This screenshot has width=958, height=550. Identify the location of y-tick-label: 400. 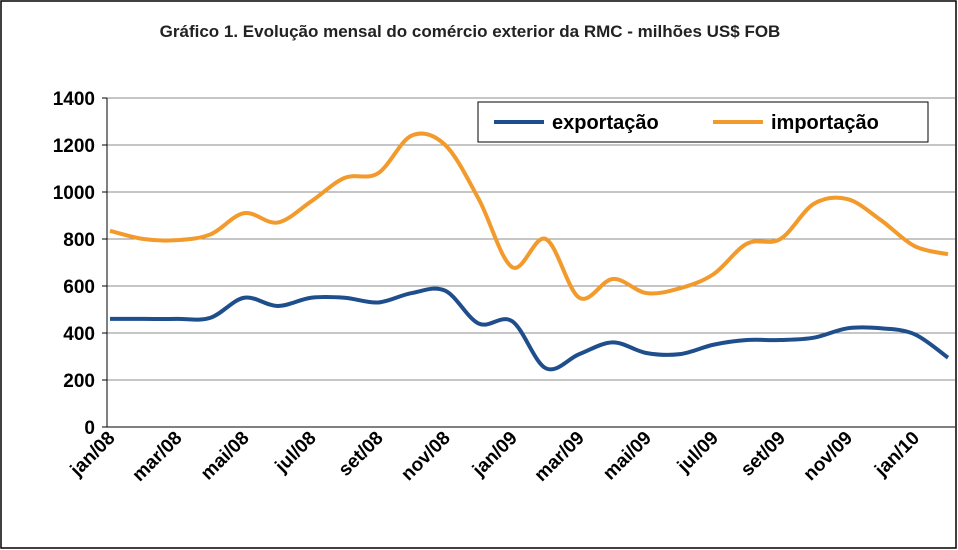
(79, 334).